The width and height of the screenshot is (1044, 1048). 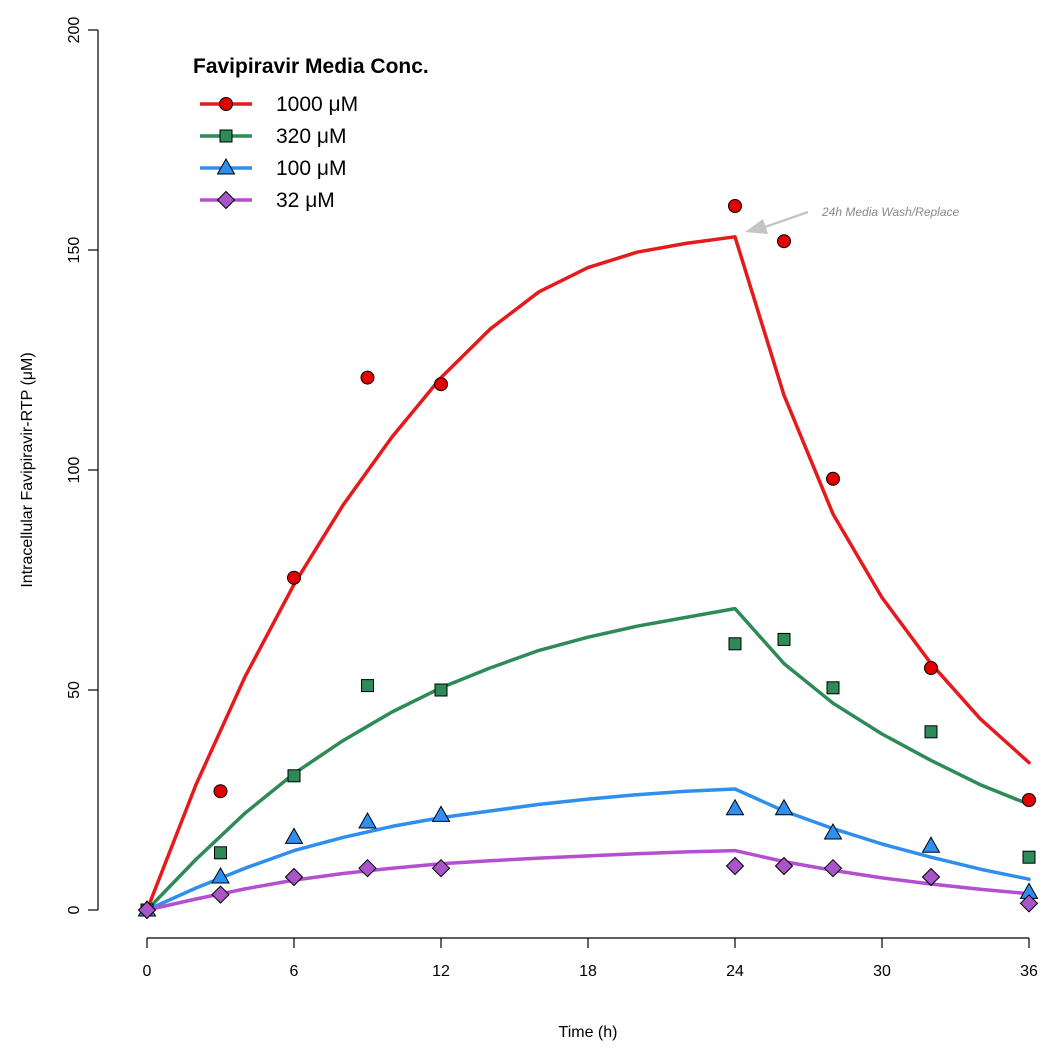 What do you see at coordinates (27, 469) in the screenshot?
I see `y-axis-title: Intracellular Favipiravir-RTP (μM)` at bounding box center [27, 469].